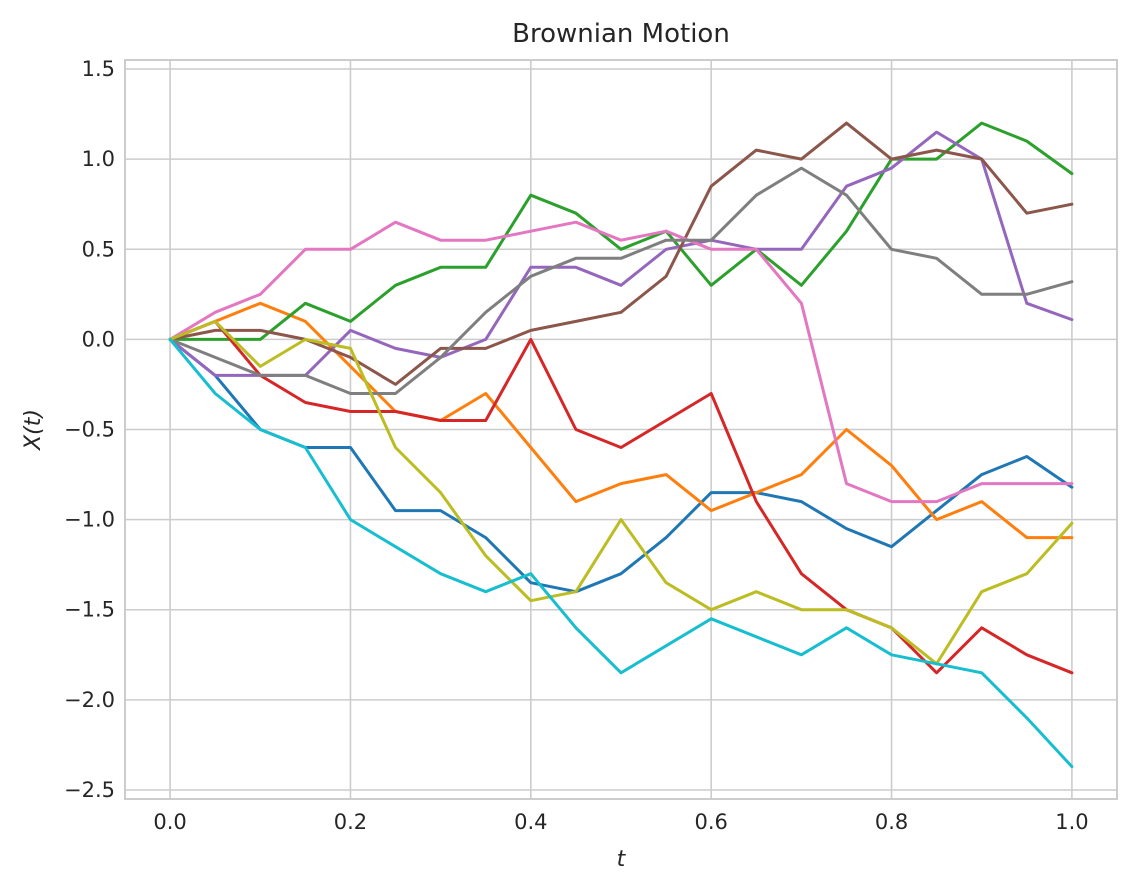 The width and height of the screenshot is (1136, 892). I want to click on y-tick-label: 1.5, so click(98, 69).